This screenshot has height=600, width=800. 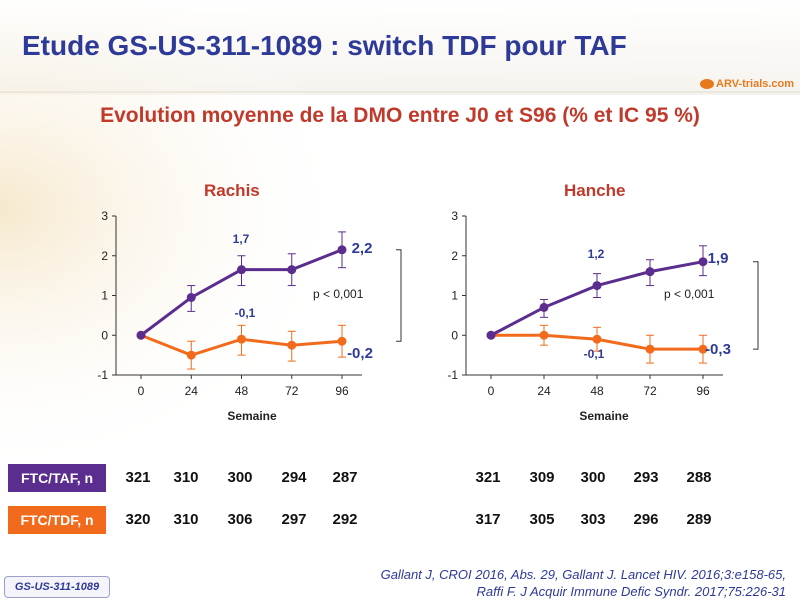 I want to click on chart-title-rachis: Rachis, so click(x=232, y=190).